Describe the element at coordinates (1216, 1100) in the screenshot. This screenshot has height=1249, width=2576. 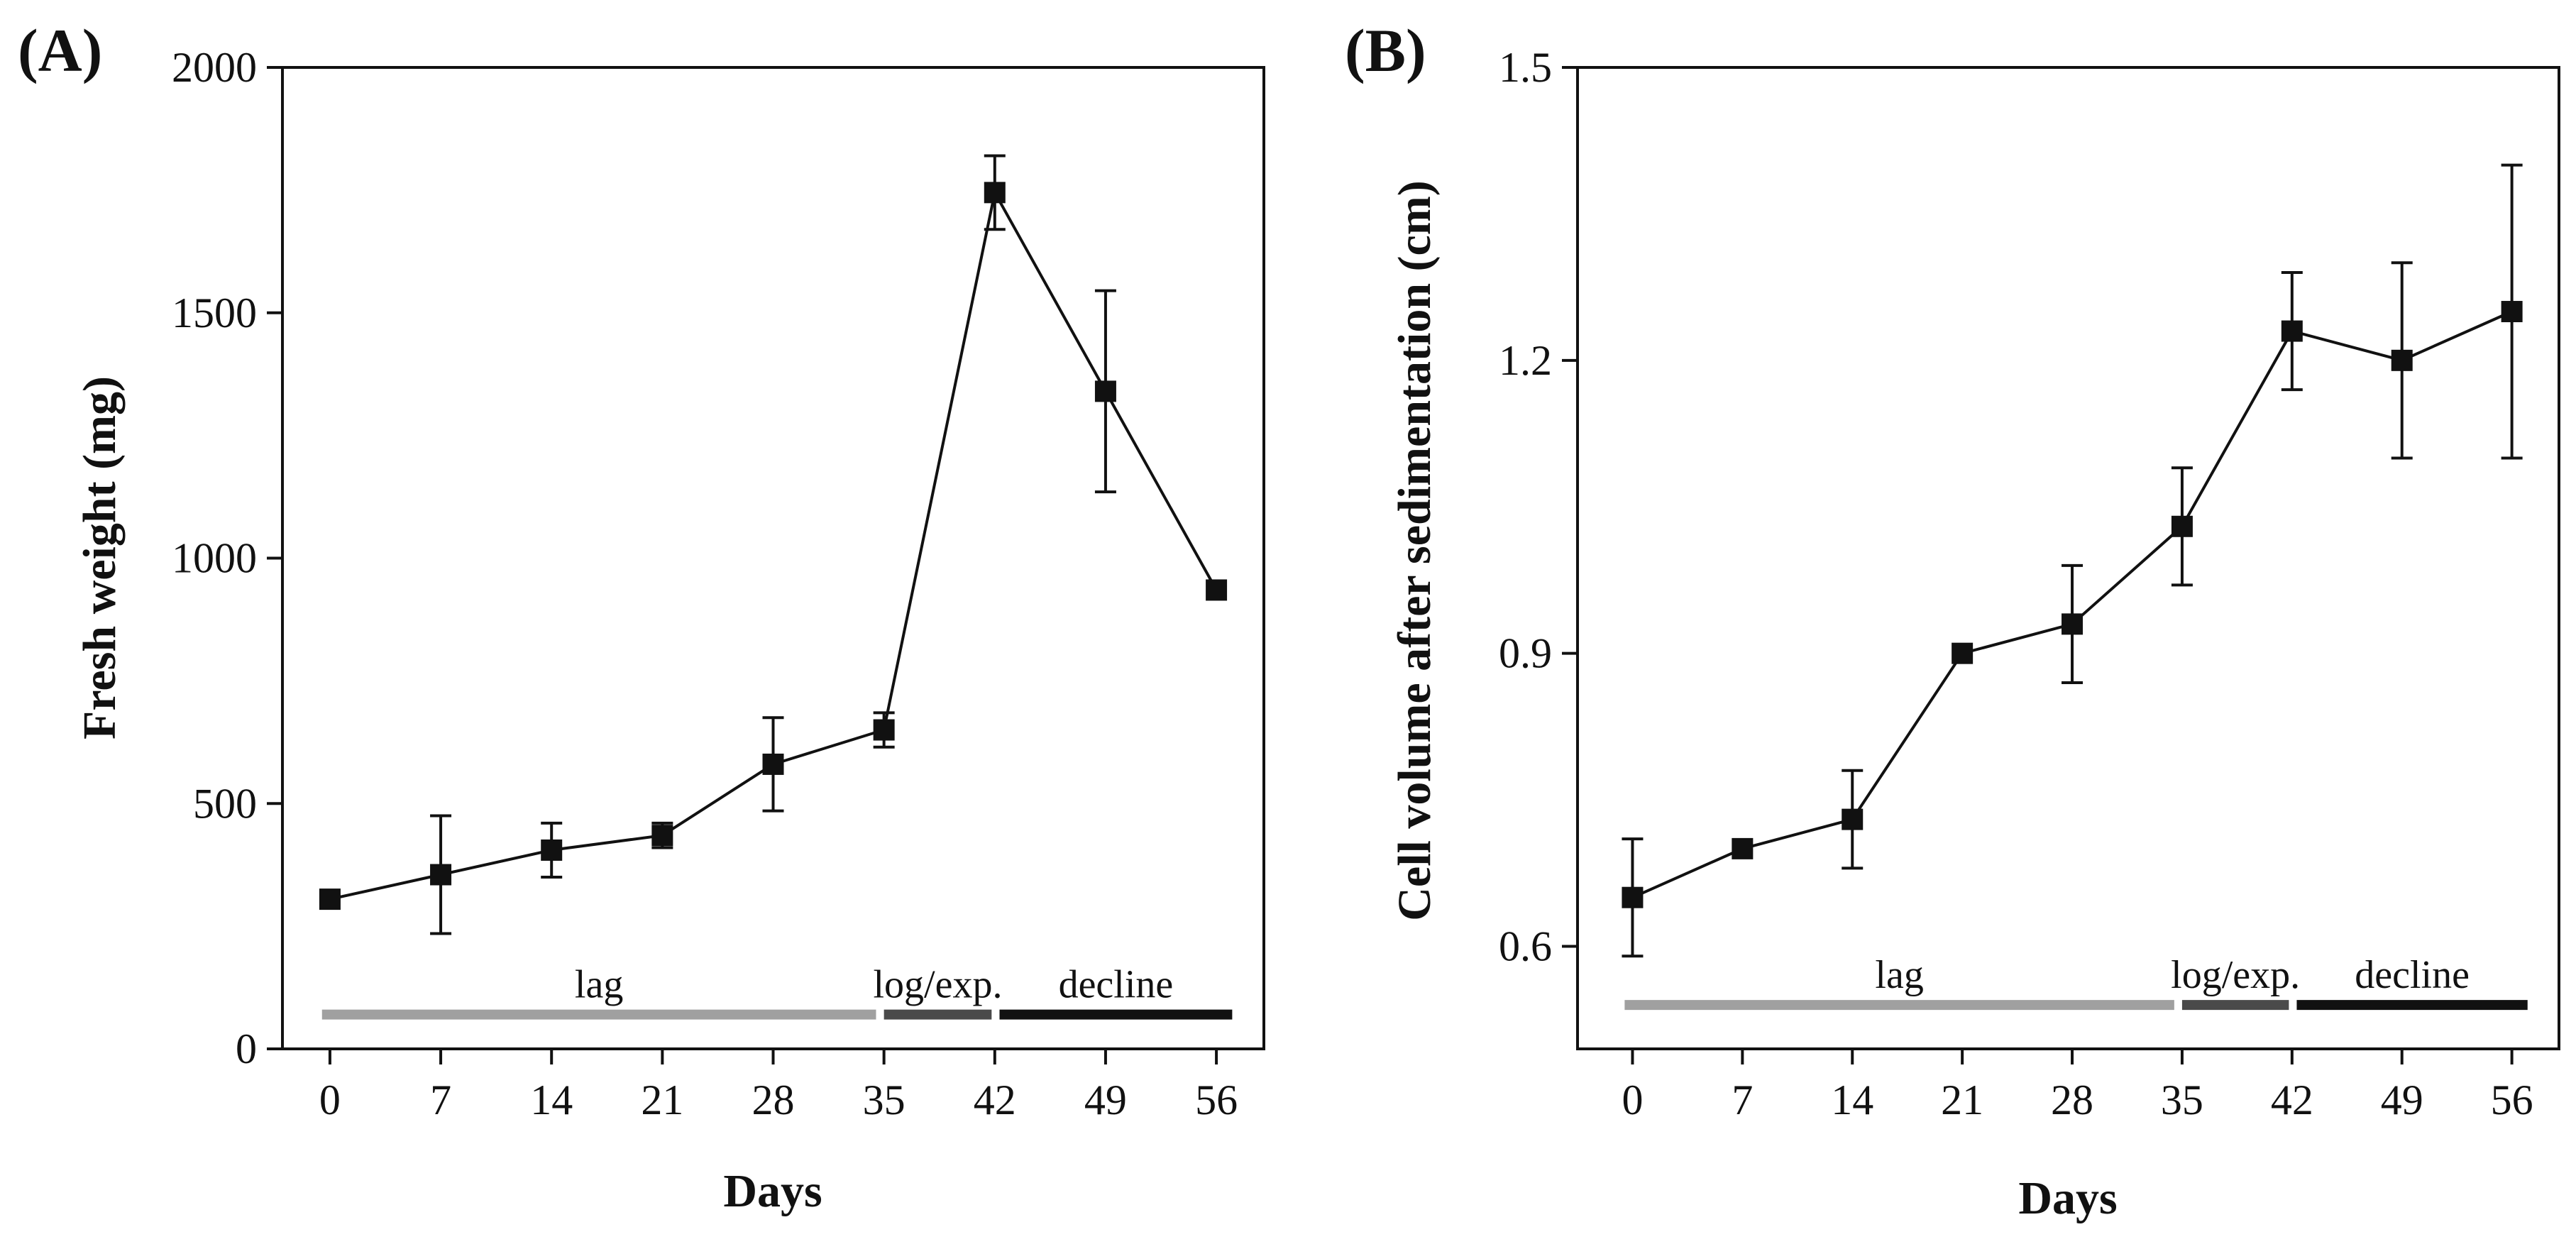
I see `panel-a-x-tick-label: 56` at that location.